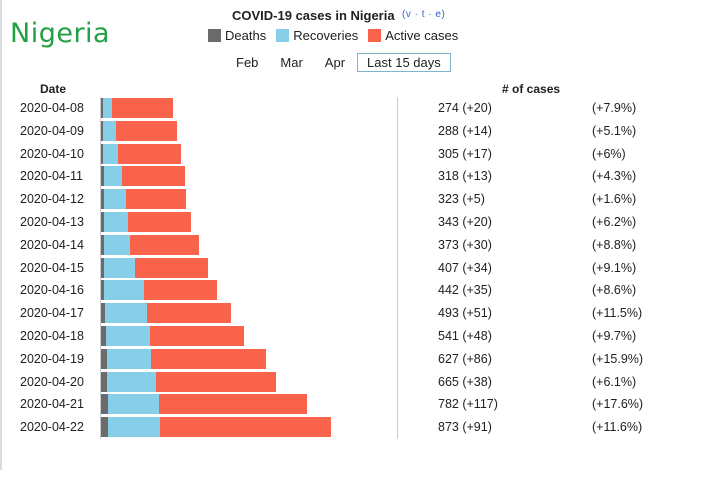 This screenshot has height=493, width=723. Describe the element at coordinates (404, 62) in the screenshot. I see `tab-last-15-days: Last 15 days` at that location.